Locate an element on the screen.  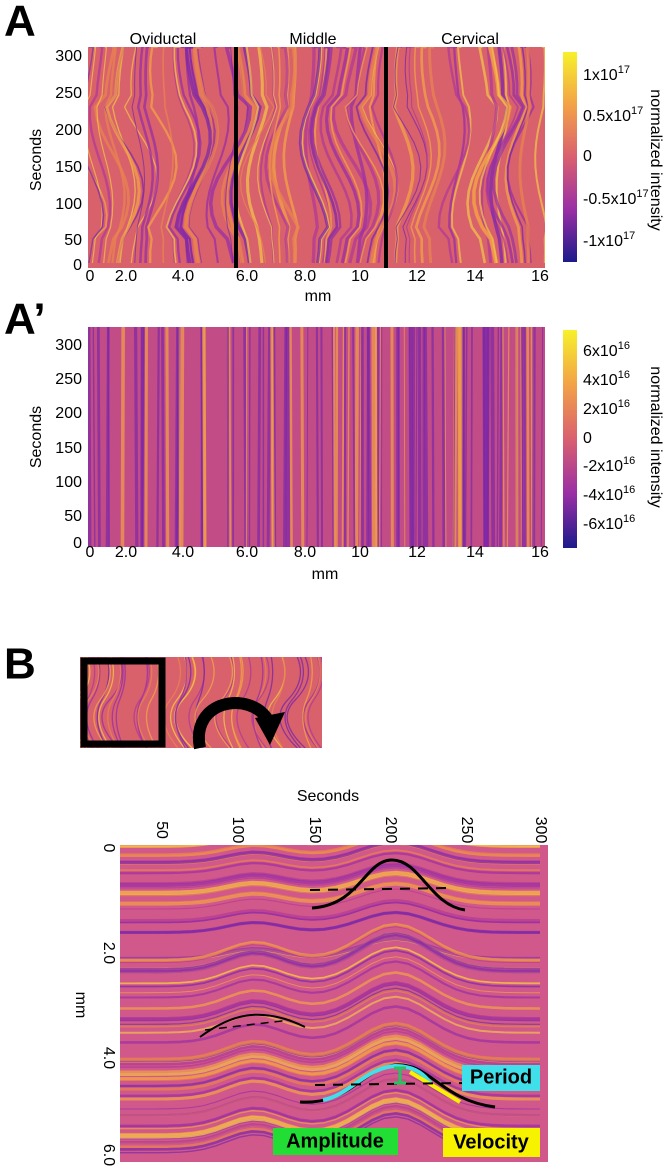
tick-label: 2.0 is located at coordinates (126, 276).